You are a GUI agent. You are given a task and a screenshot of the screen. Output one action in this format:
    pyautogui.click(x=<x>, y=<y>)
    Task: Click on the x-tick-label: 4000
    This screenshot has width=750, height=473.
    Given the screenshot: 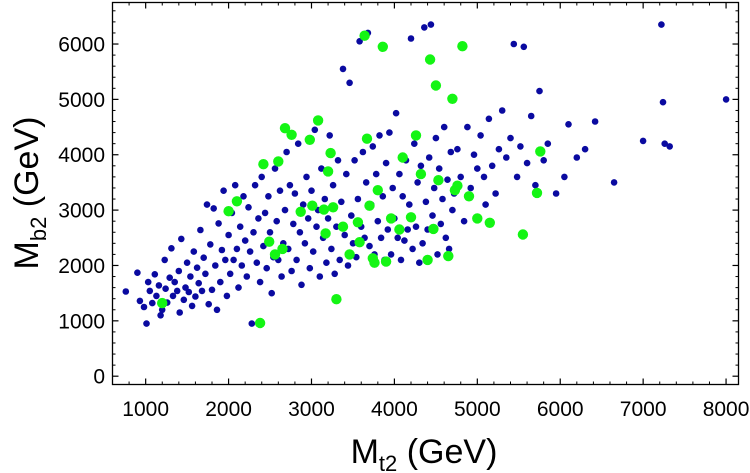 What is the action you would take?
    pyautogui.click(x=394, y=409)
    